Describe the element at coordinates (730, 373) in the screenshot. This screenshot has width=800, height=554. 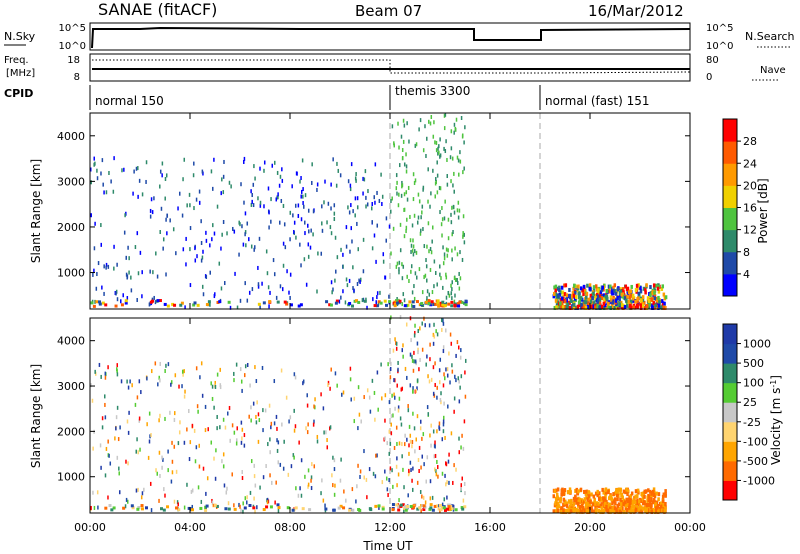
I see `velocity-colorbar-segment` at that location.